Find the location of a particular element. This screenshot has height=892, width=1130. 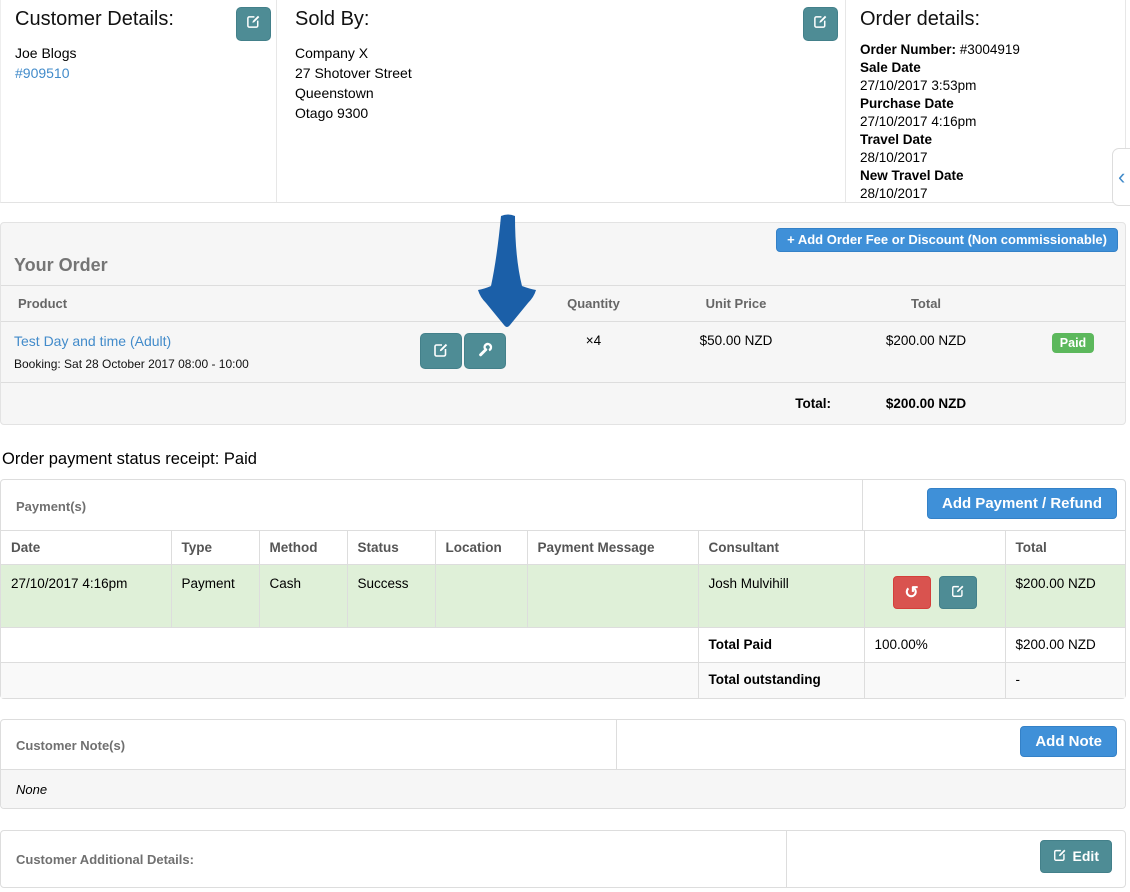

column-header-consultant: Consultant is located at coordinates (781, 548).